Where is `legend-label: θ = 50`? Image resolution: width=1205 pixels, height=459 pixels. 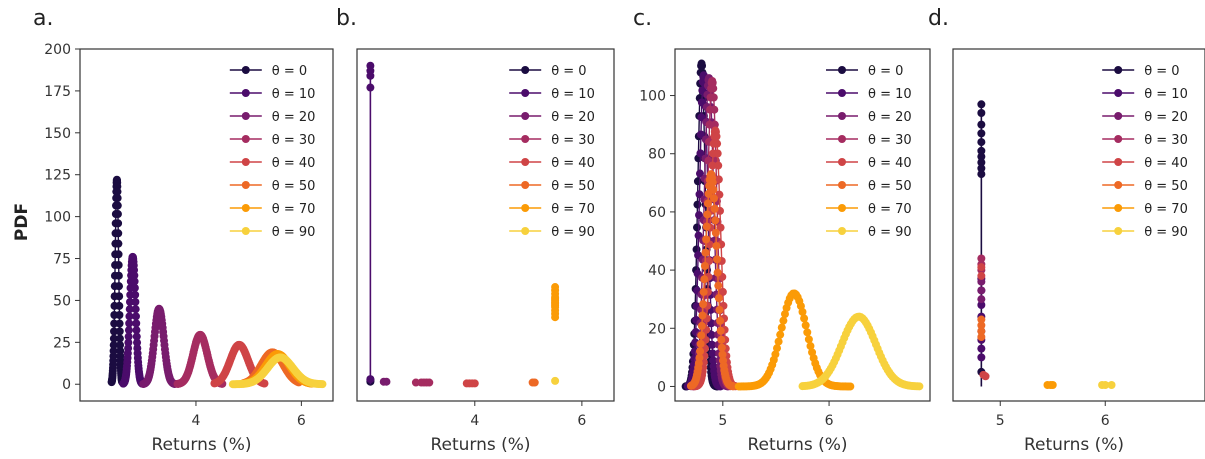 legend-label: θ = 50 is located at coordinates (1166, 186).